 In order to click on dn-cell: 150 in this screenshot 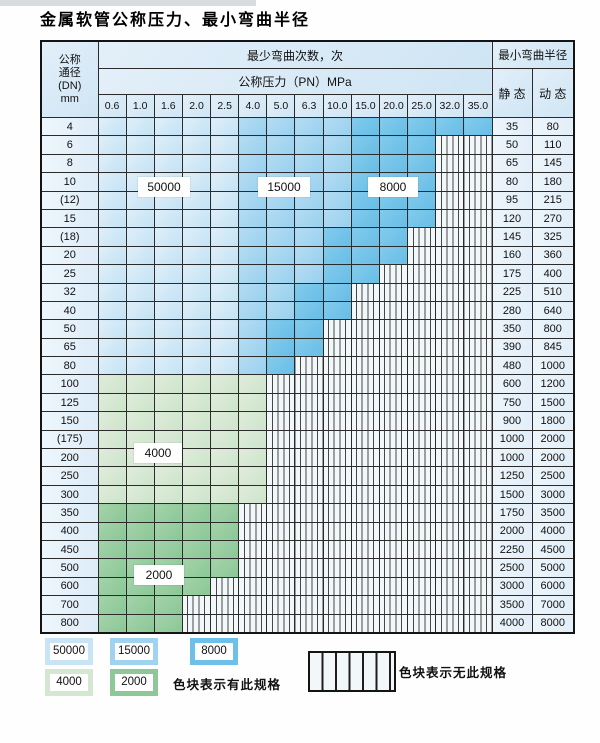, I will do `click(69, 421)`.